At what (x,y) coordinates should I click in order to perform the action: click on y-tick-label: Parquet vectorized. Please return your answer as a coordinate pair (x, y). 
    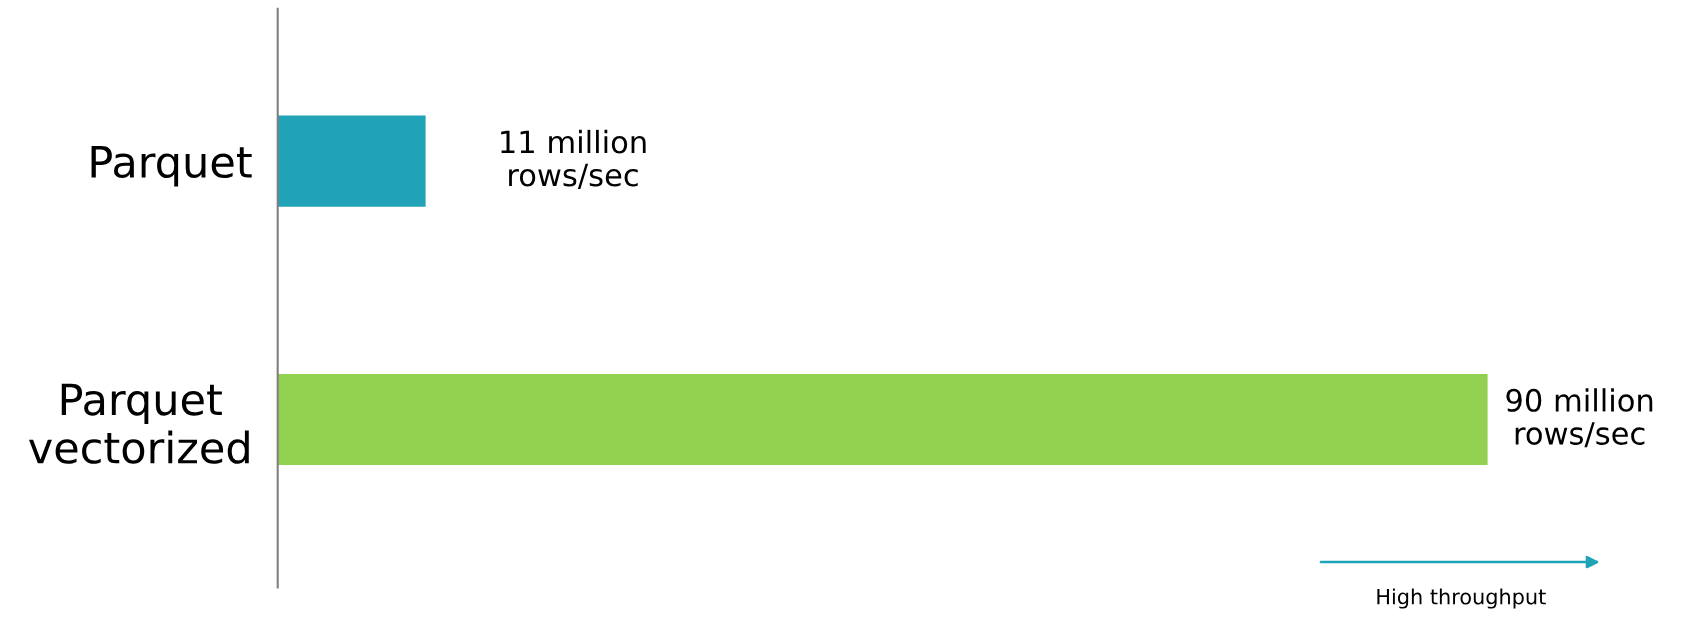
    Looking at the image, I should click on (139, 423).